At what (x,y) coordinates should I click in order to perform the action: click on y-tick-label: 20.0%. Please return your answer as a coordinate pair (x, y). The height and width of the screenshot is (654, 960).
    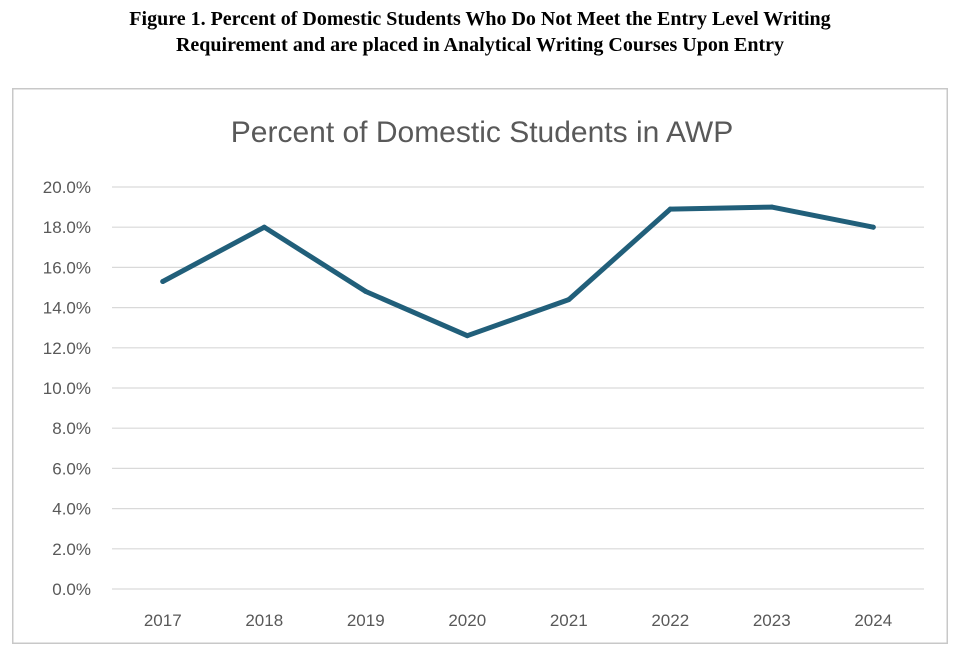
    Looking at the image, I should click on (67, 187).